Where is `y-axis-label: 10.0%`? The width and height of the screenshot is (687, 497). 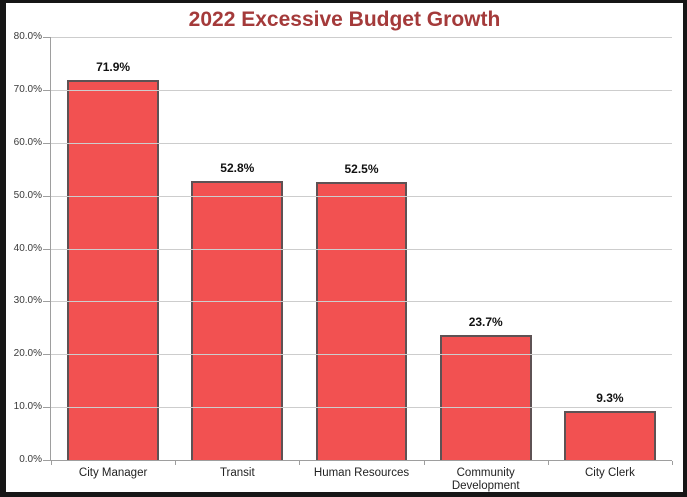 y-axis-label: 10.0% is located at coordinates (27, 407).